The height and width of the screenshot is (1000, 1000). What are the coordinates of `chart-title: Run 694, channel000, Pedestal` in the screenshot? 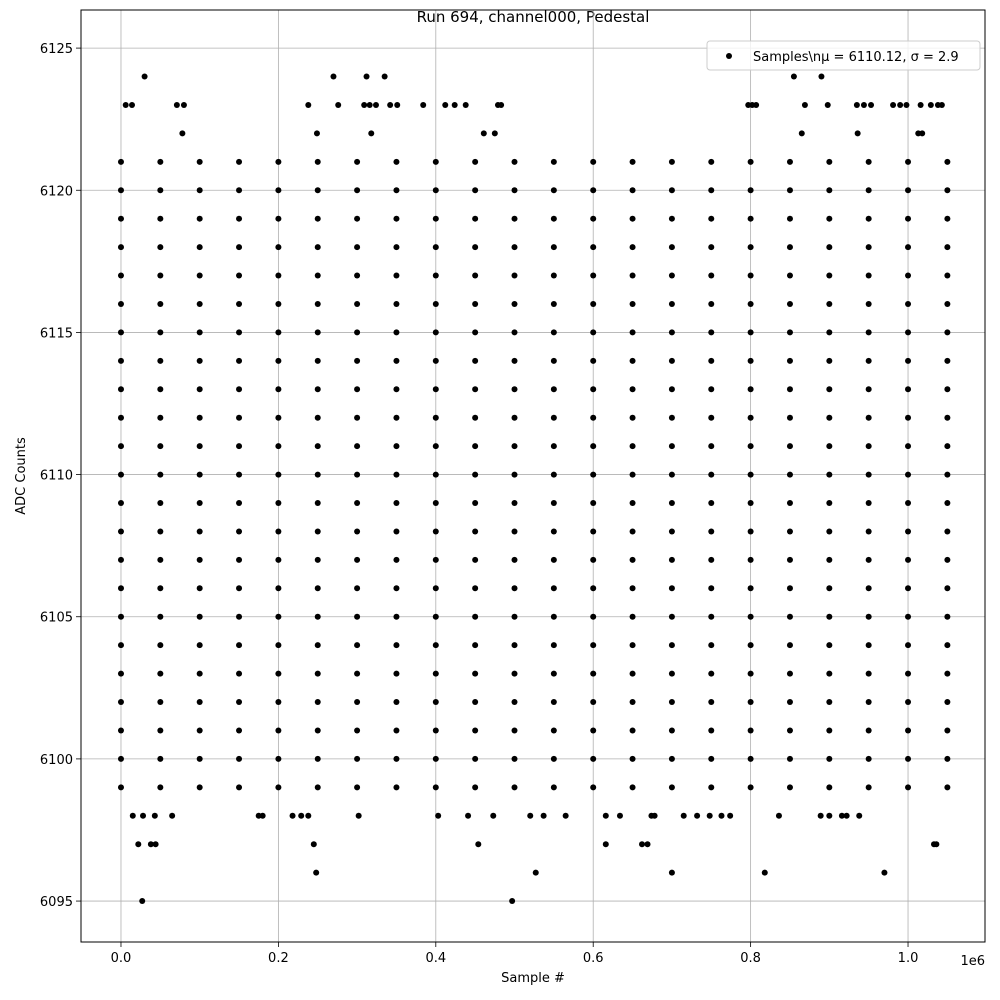 It's located at (533, 17).